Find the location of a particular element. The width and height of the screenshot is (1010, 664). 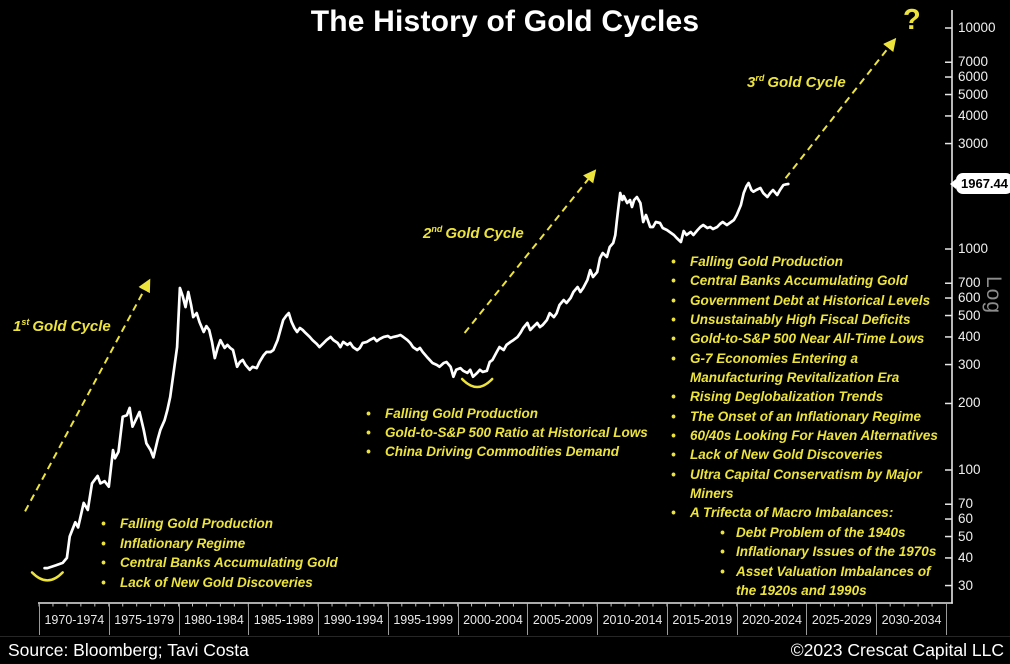

bullet-item: • Government Debt at Historical Levels is located at coordinates (808, 300).